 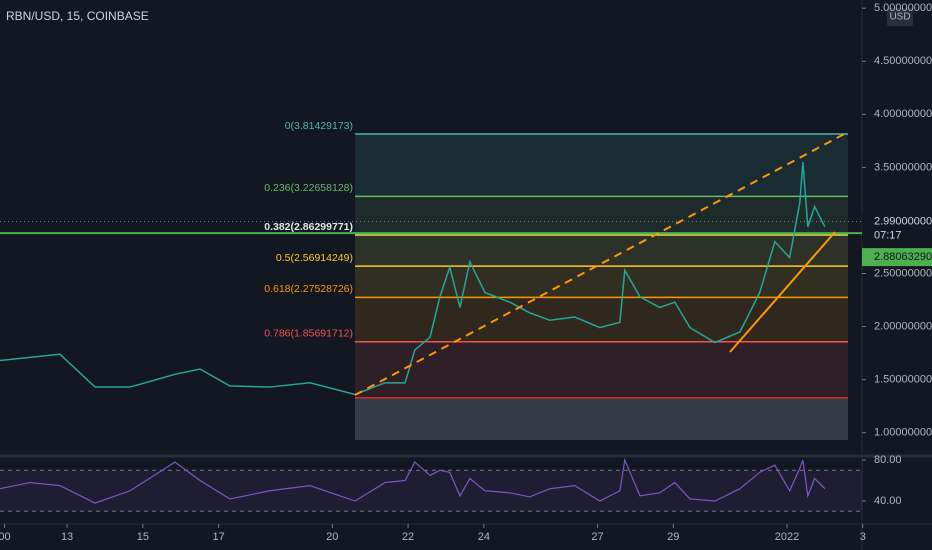 What do you see at coordinates (903, 167) in the screenshot?
I see `y-tick-label: 3.50000000` at bounding box center [903, 167].